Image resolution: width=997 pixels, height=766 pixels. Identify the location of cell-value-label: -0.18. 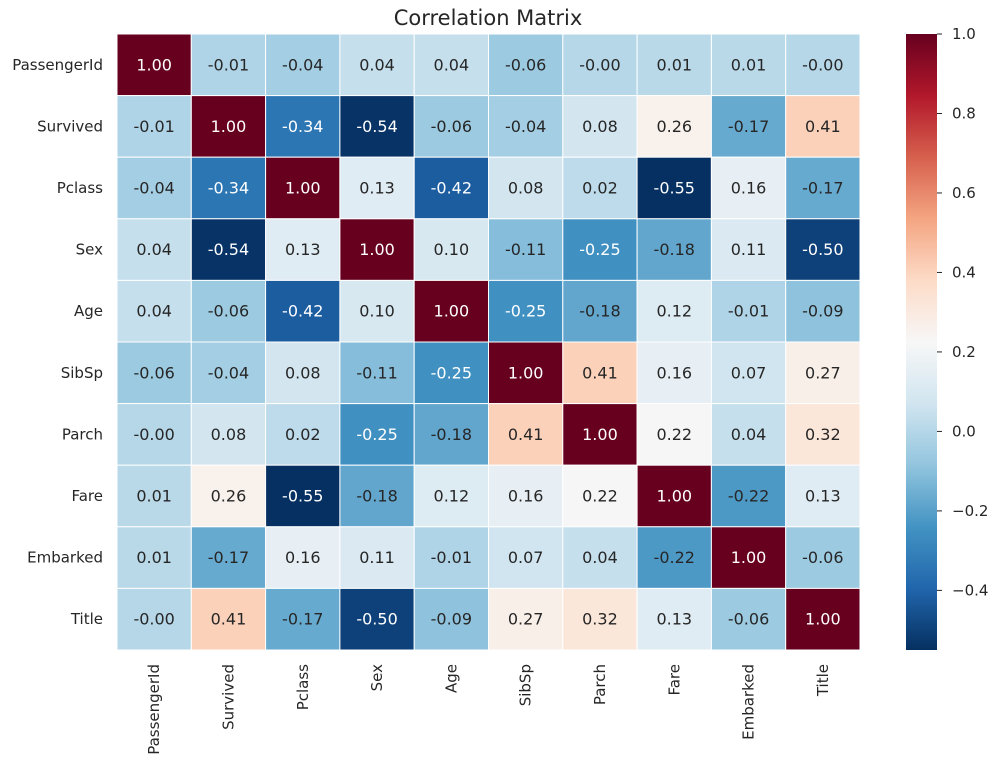
(674, 249).